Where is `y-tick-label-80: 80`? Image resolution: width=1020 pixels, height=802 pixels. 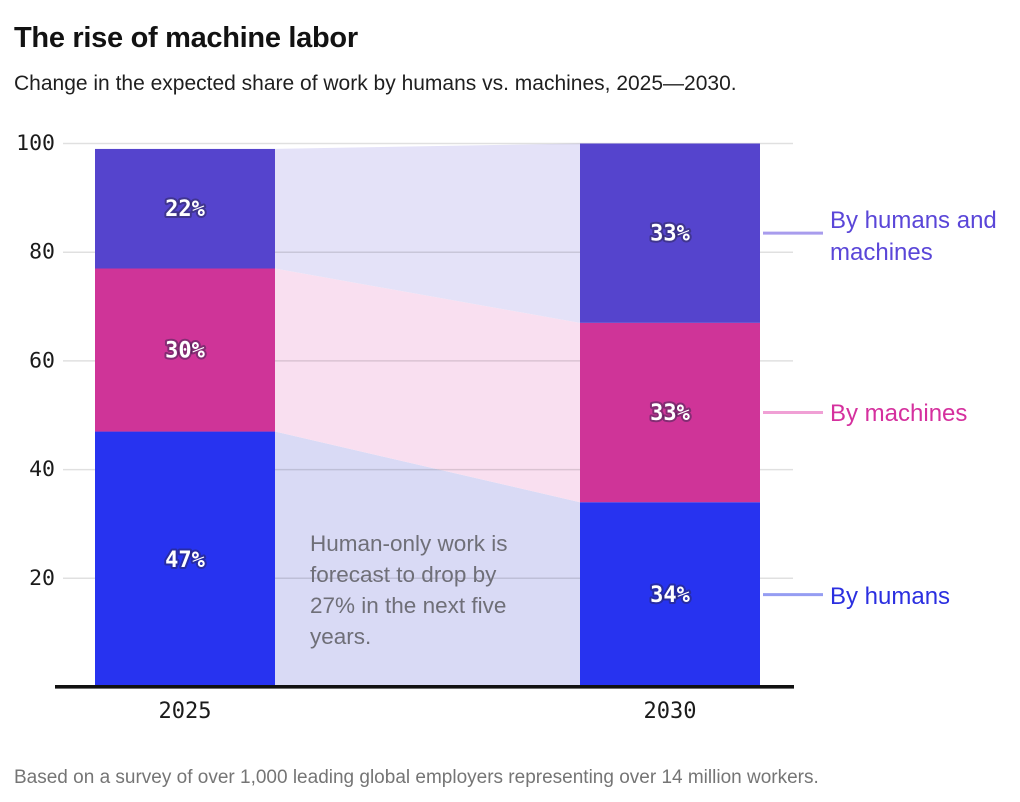 y-tick-label-80: 80 is located at coordinates (42, 252).